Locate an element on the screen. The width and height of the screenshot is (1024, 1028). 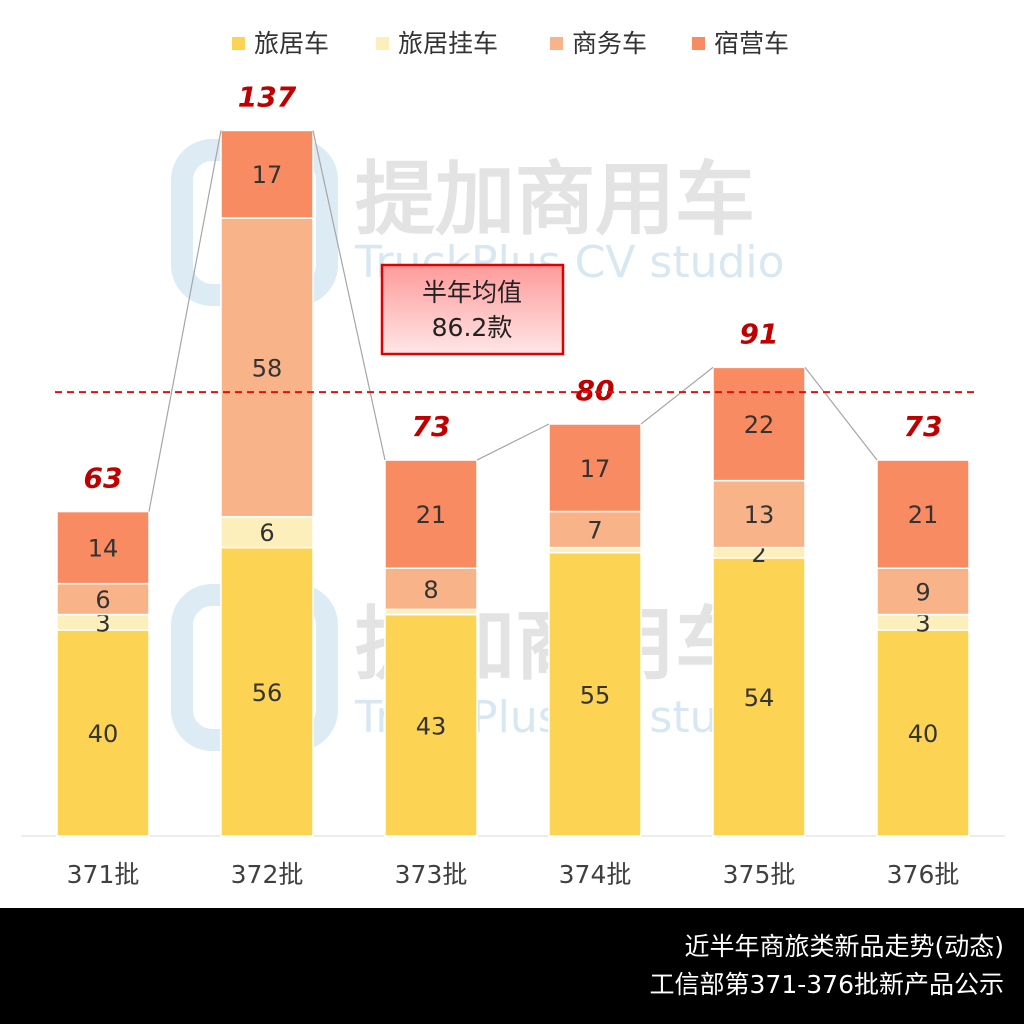
x-tick-label: 376批 is located at coordinates (923, 874).